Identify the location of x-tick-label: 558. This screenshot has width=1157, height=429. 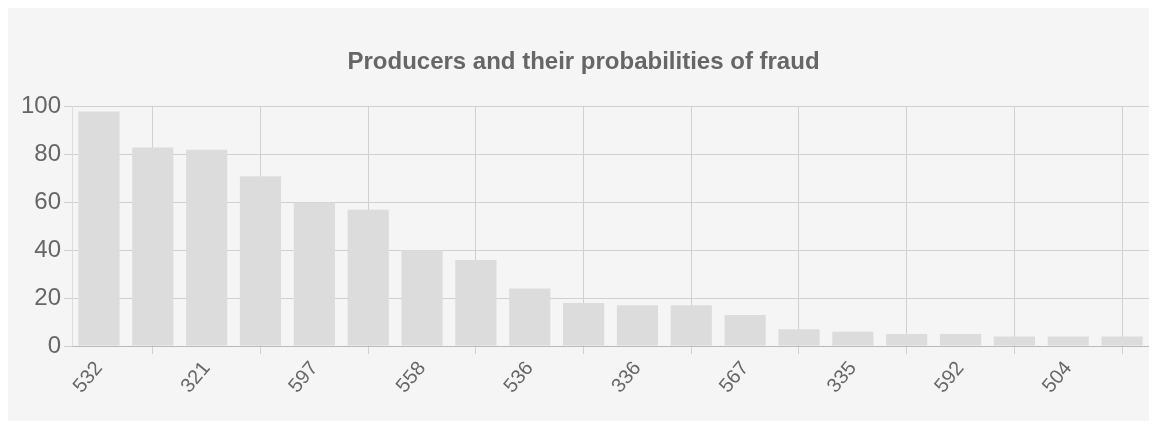
(410, 376).